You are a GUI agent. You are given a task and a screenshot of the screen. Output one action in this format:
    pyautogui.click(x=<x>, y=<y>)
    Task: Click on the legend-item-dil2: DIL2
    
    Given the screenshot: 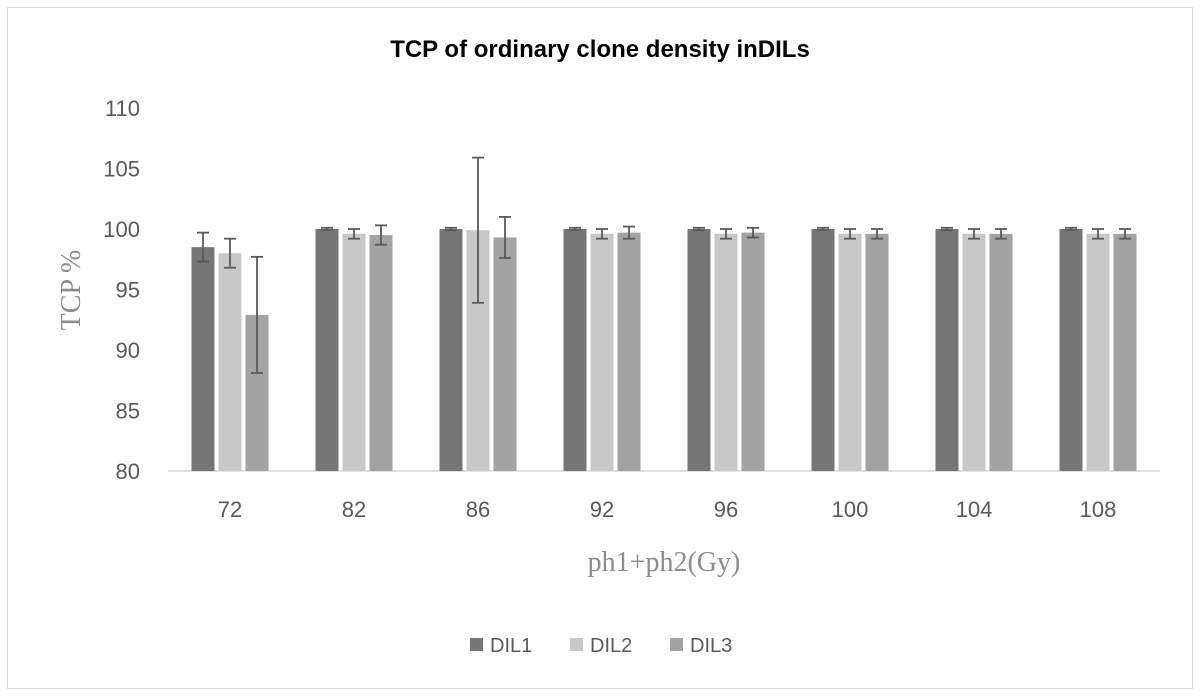 What is the action you would take?
    pyautogui.click(x=601, y=646)
    